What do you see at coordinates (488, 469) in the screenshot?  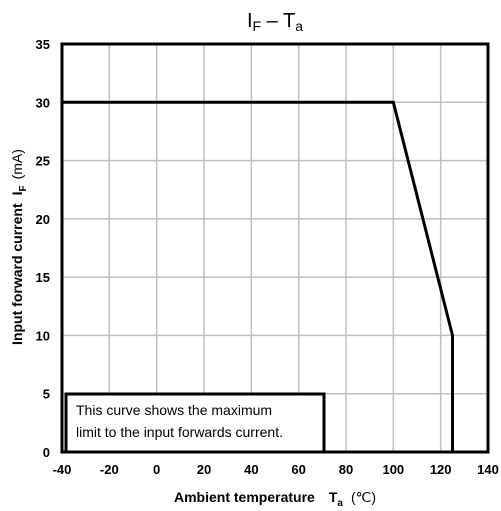 I see `x-tick-label: 140` at bounding box center [488, 469].